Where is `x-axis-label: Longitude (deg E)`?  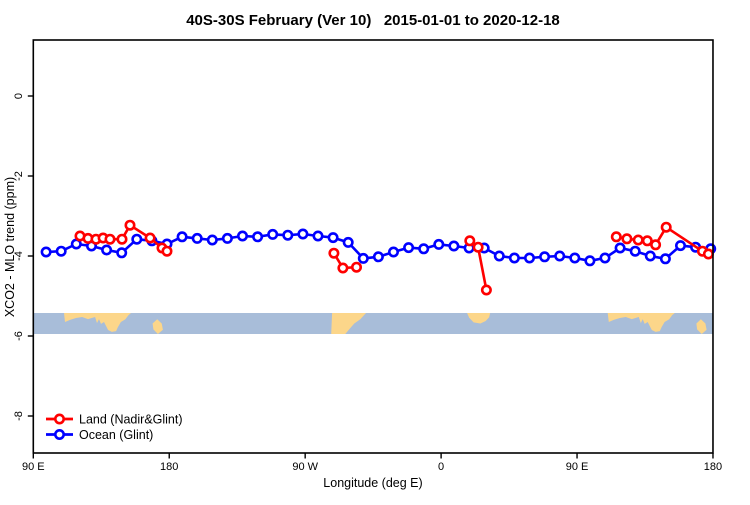
x-axis-label: Longitude (deg E) is located at coordinates (372, 483).